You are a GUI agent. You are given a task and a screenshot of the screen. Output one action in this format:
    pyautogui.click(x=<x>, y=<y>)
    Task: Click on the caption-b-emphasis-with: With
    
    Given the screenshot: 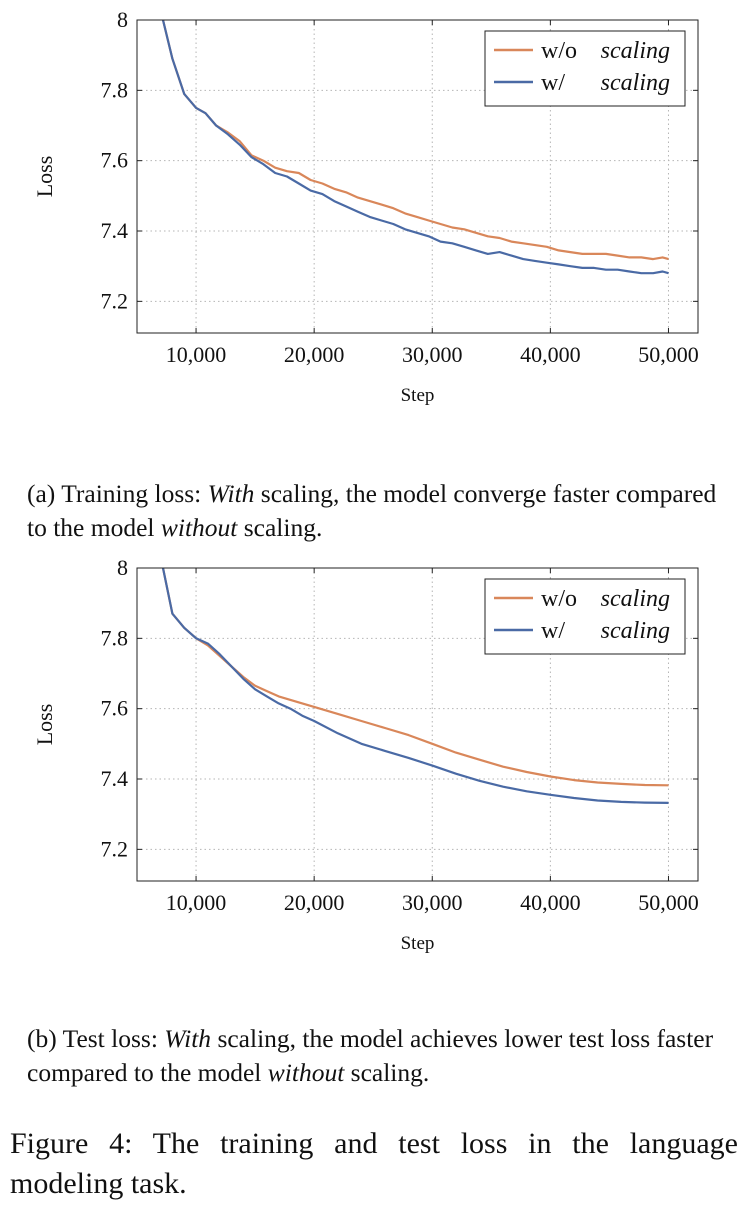 What is the action you would take?
    pyautogui.click(x=188, y=1038)
    